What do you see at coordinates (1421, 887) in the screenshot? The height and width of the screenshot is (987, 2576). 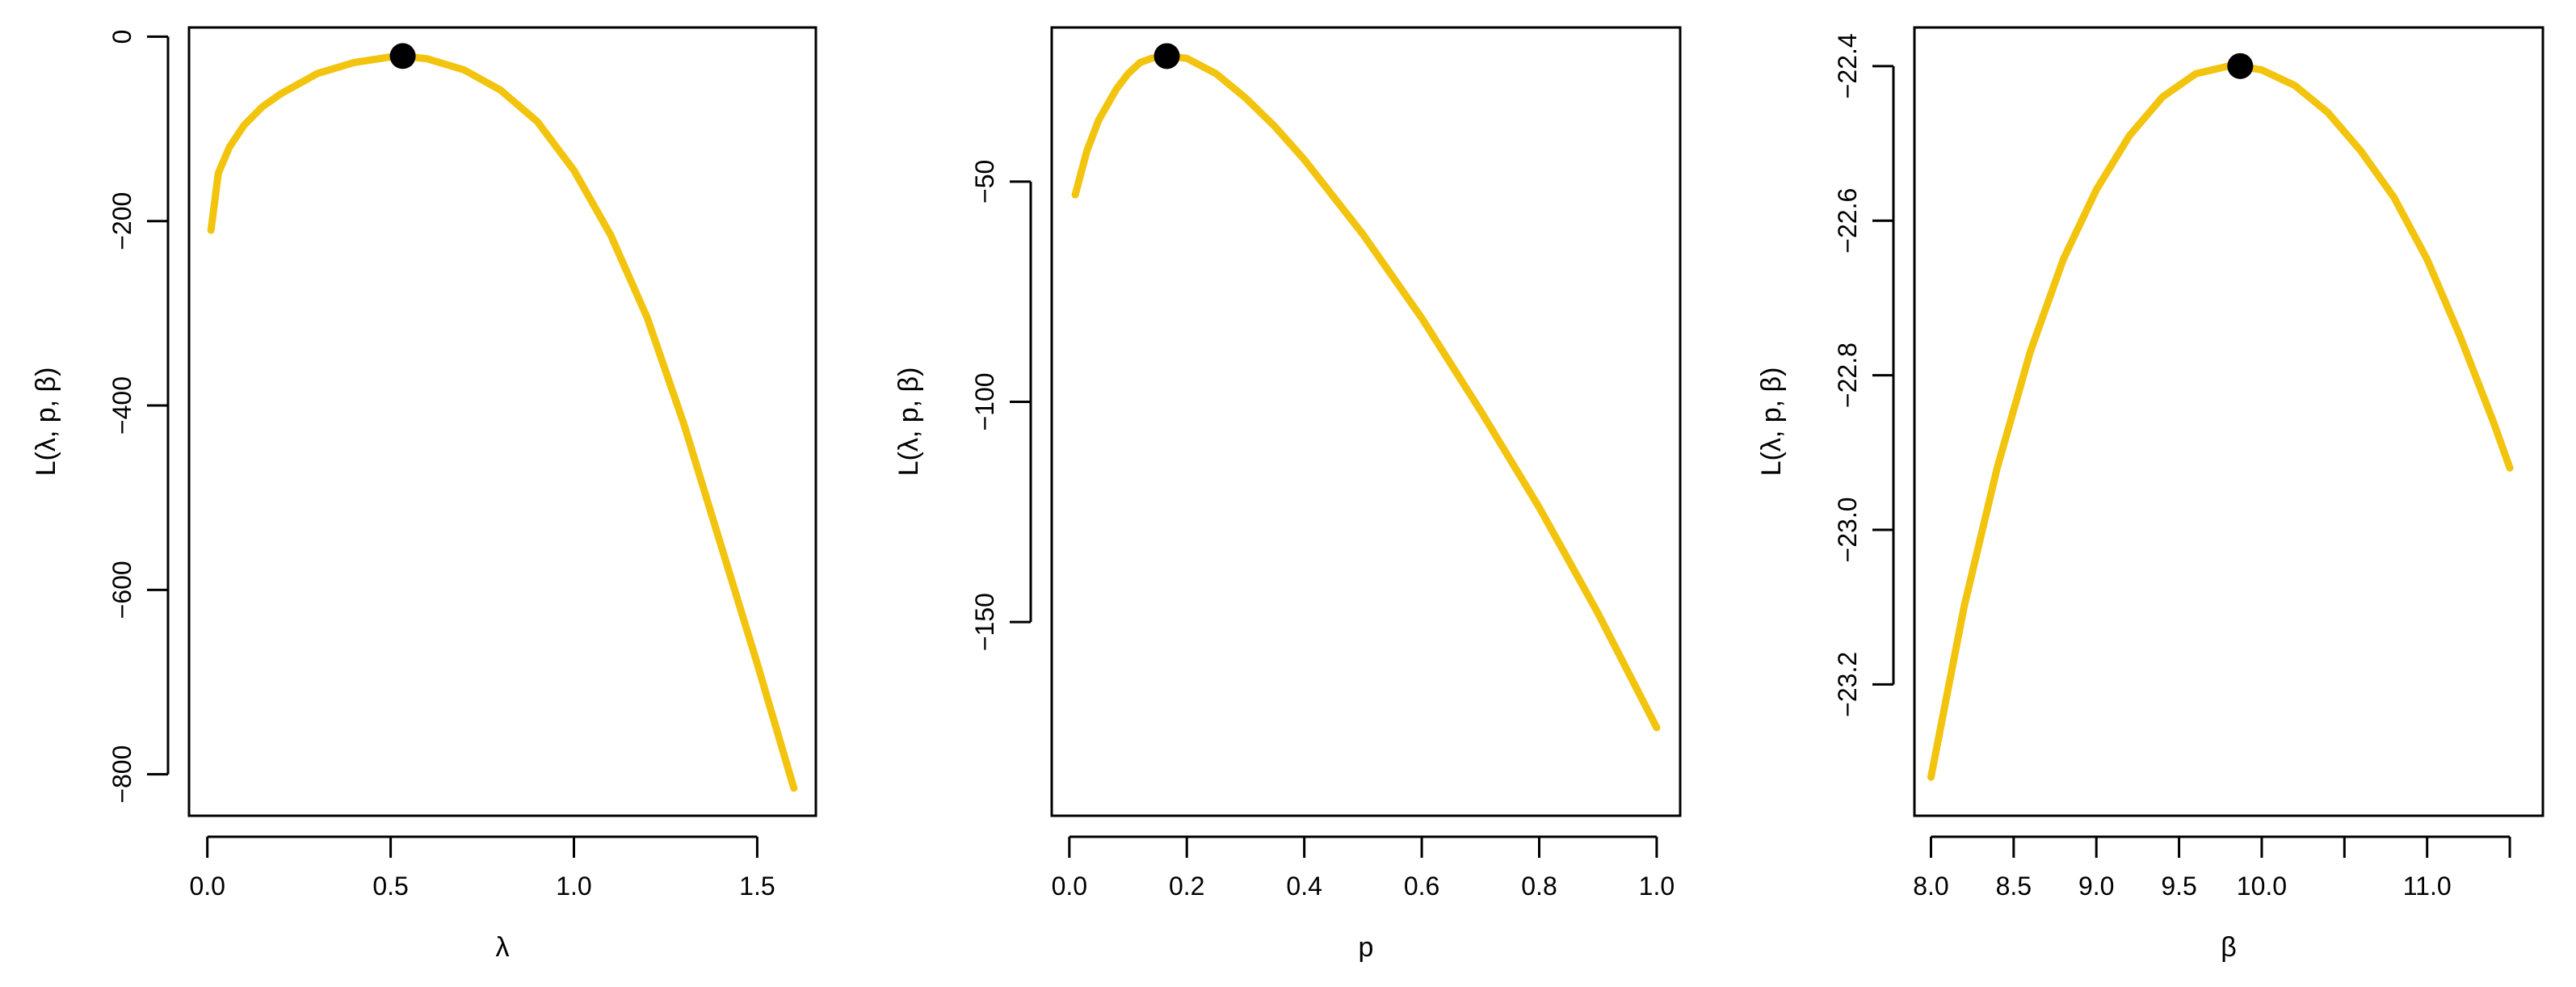 I see `x-tick-label: 0.6` at bounding box center [1421, 887].